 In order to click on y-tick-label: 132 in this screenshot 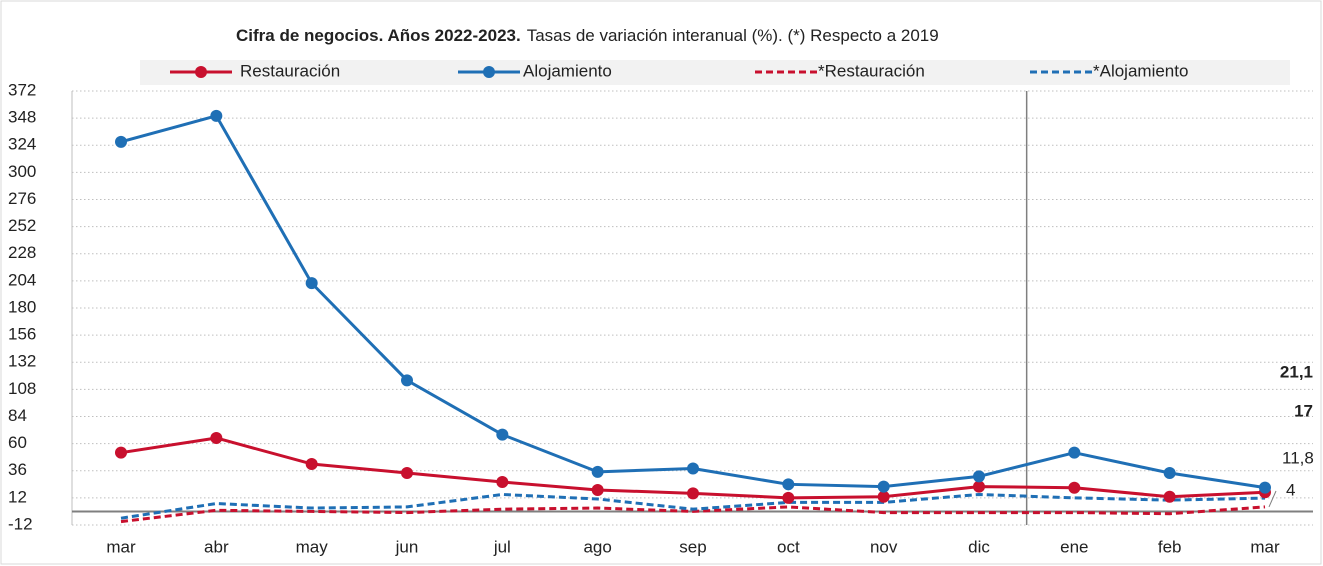, I will do `click(22, 361)`.